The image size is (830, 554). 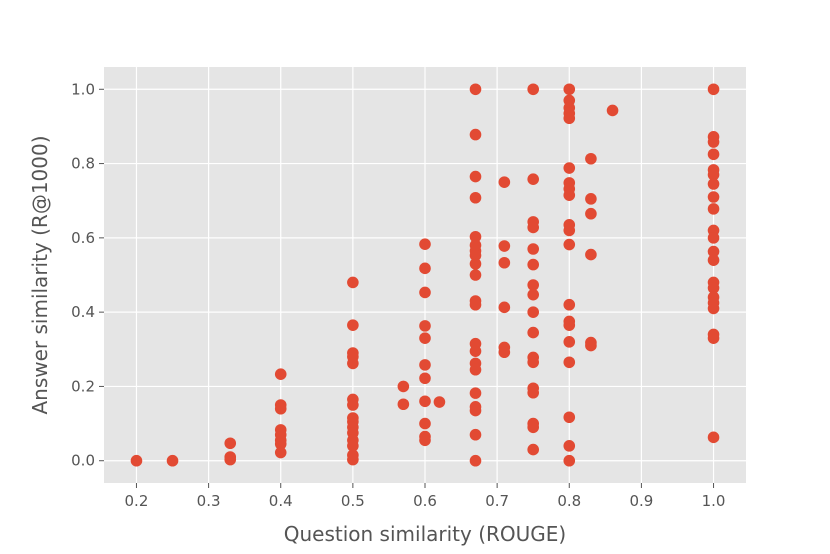 What do you see at coordinates (425, 534) in the screenshot?
I see `x-axis-label: Question similarity (ROUGE)` at bounding box center [425, 534].